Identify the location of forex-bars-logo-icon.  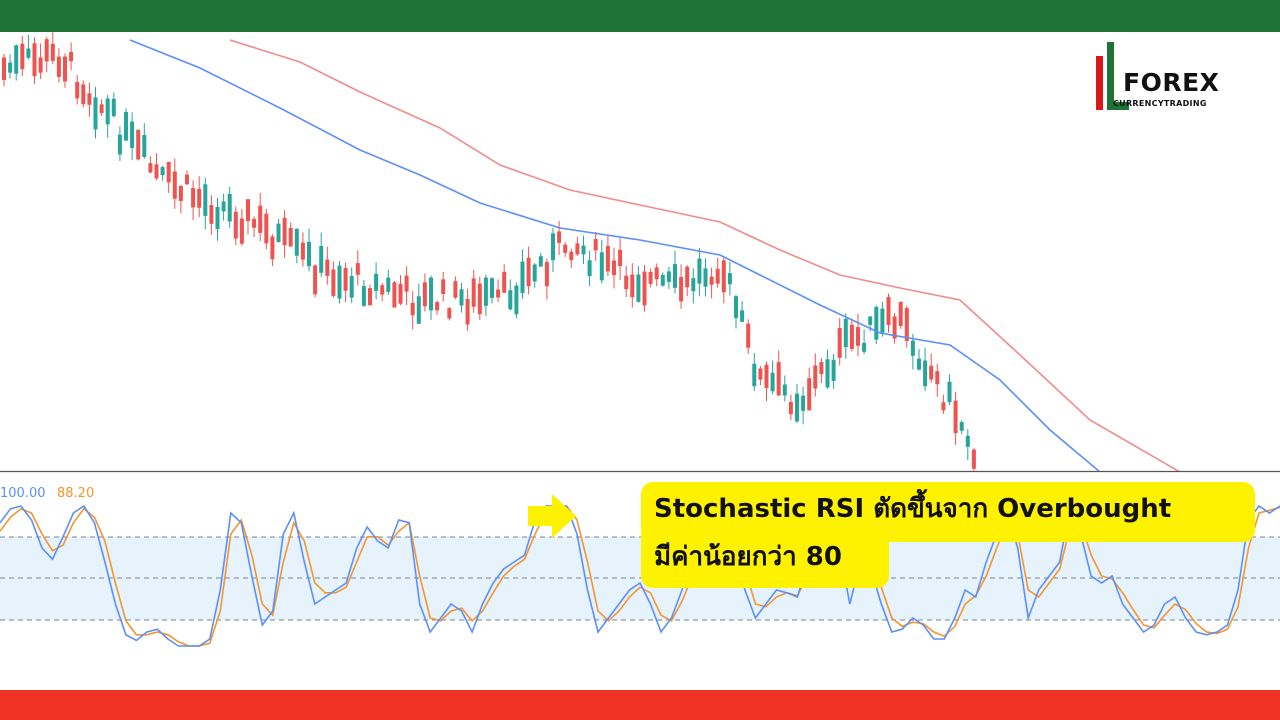
(1112, 76).